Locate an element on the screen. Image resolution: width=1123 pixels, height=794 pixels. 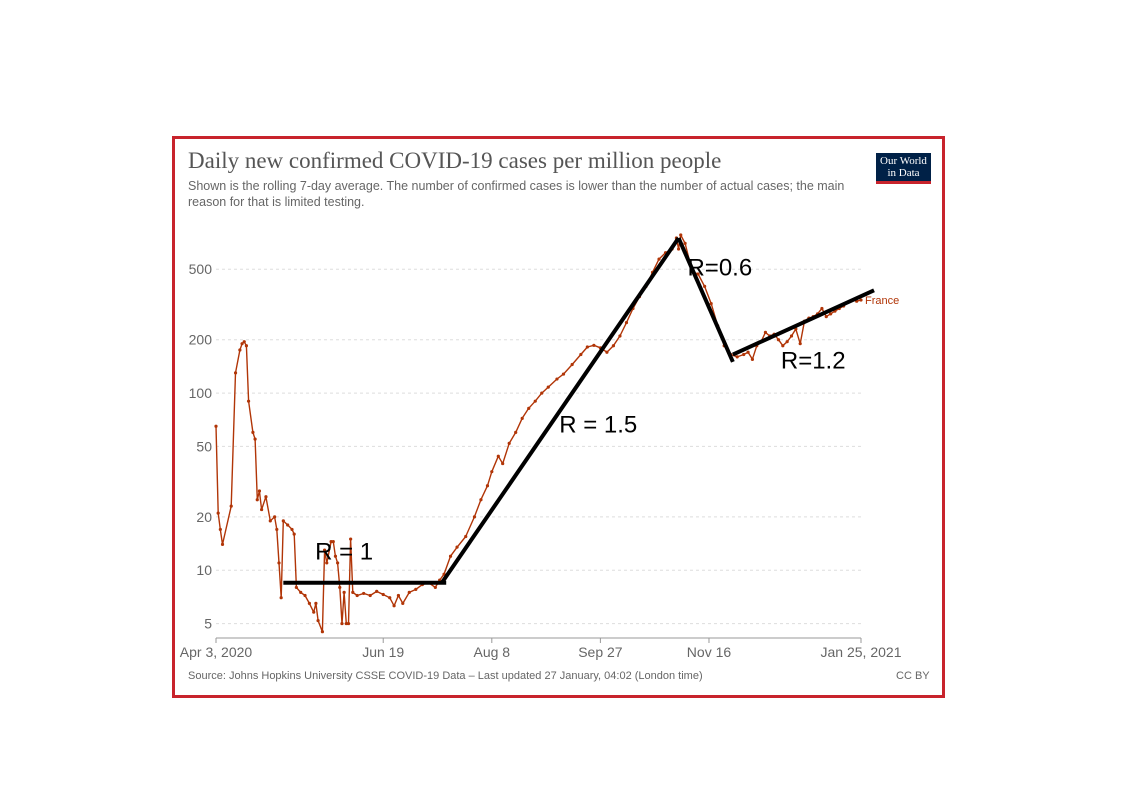
owid-logo: Our World in Data is located at coordinates (903, 168).